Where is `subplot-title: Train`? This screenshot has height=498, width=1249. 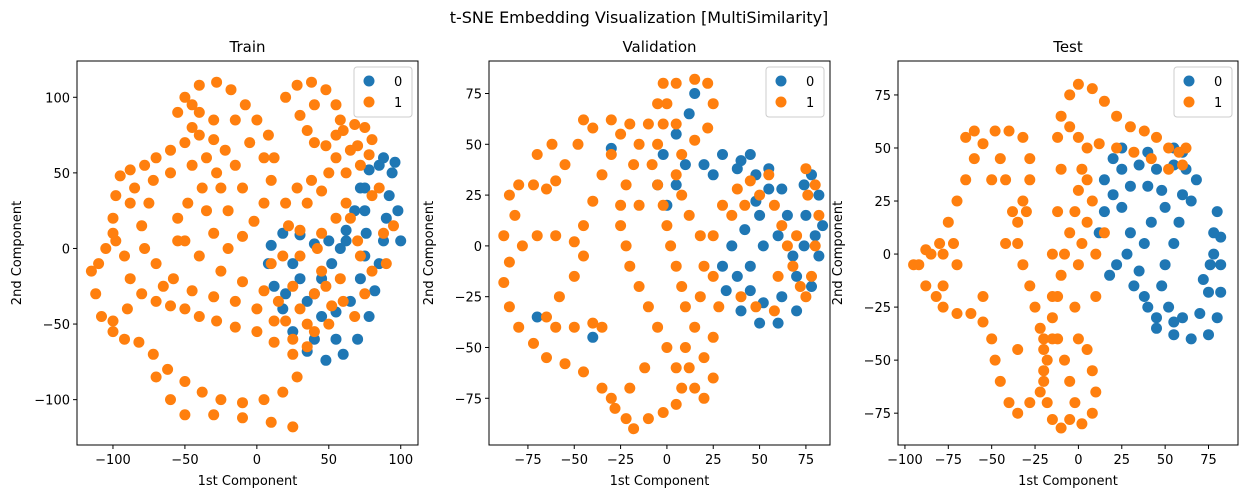 subplot-title: Train is located at coordinates (247, 47).